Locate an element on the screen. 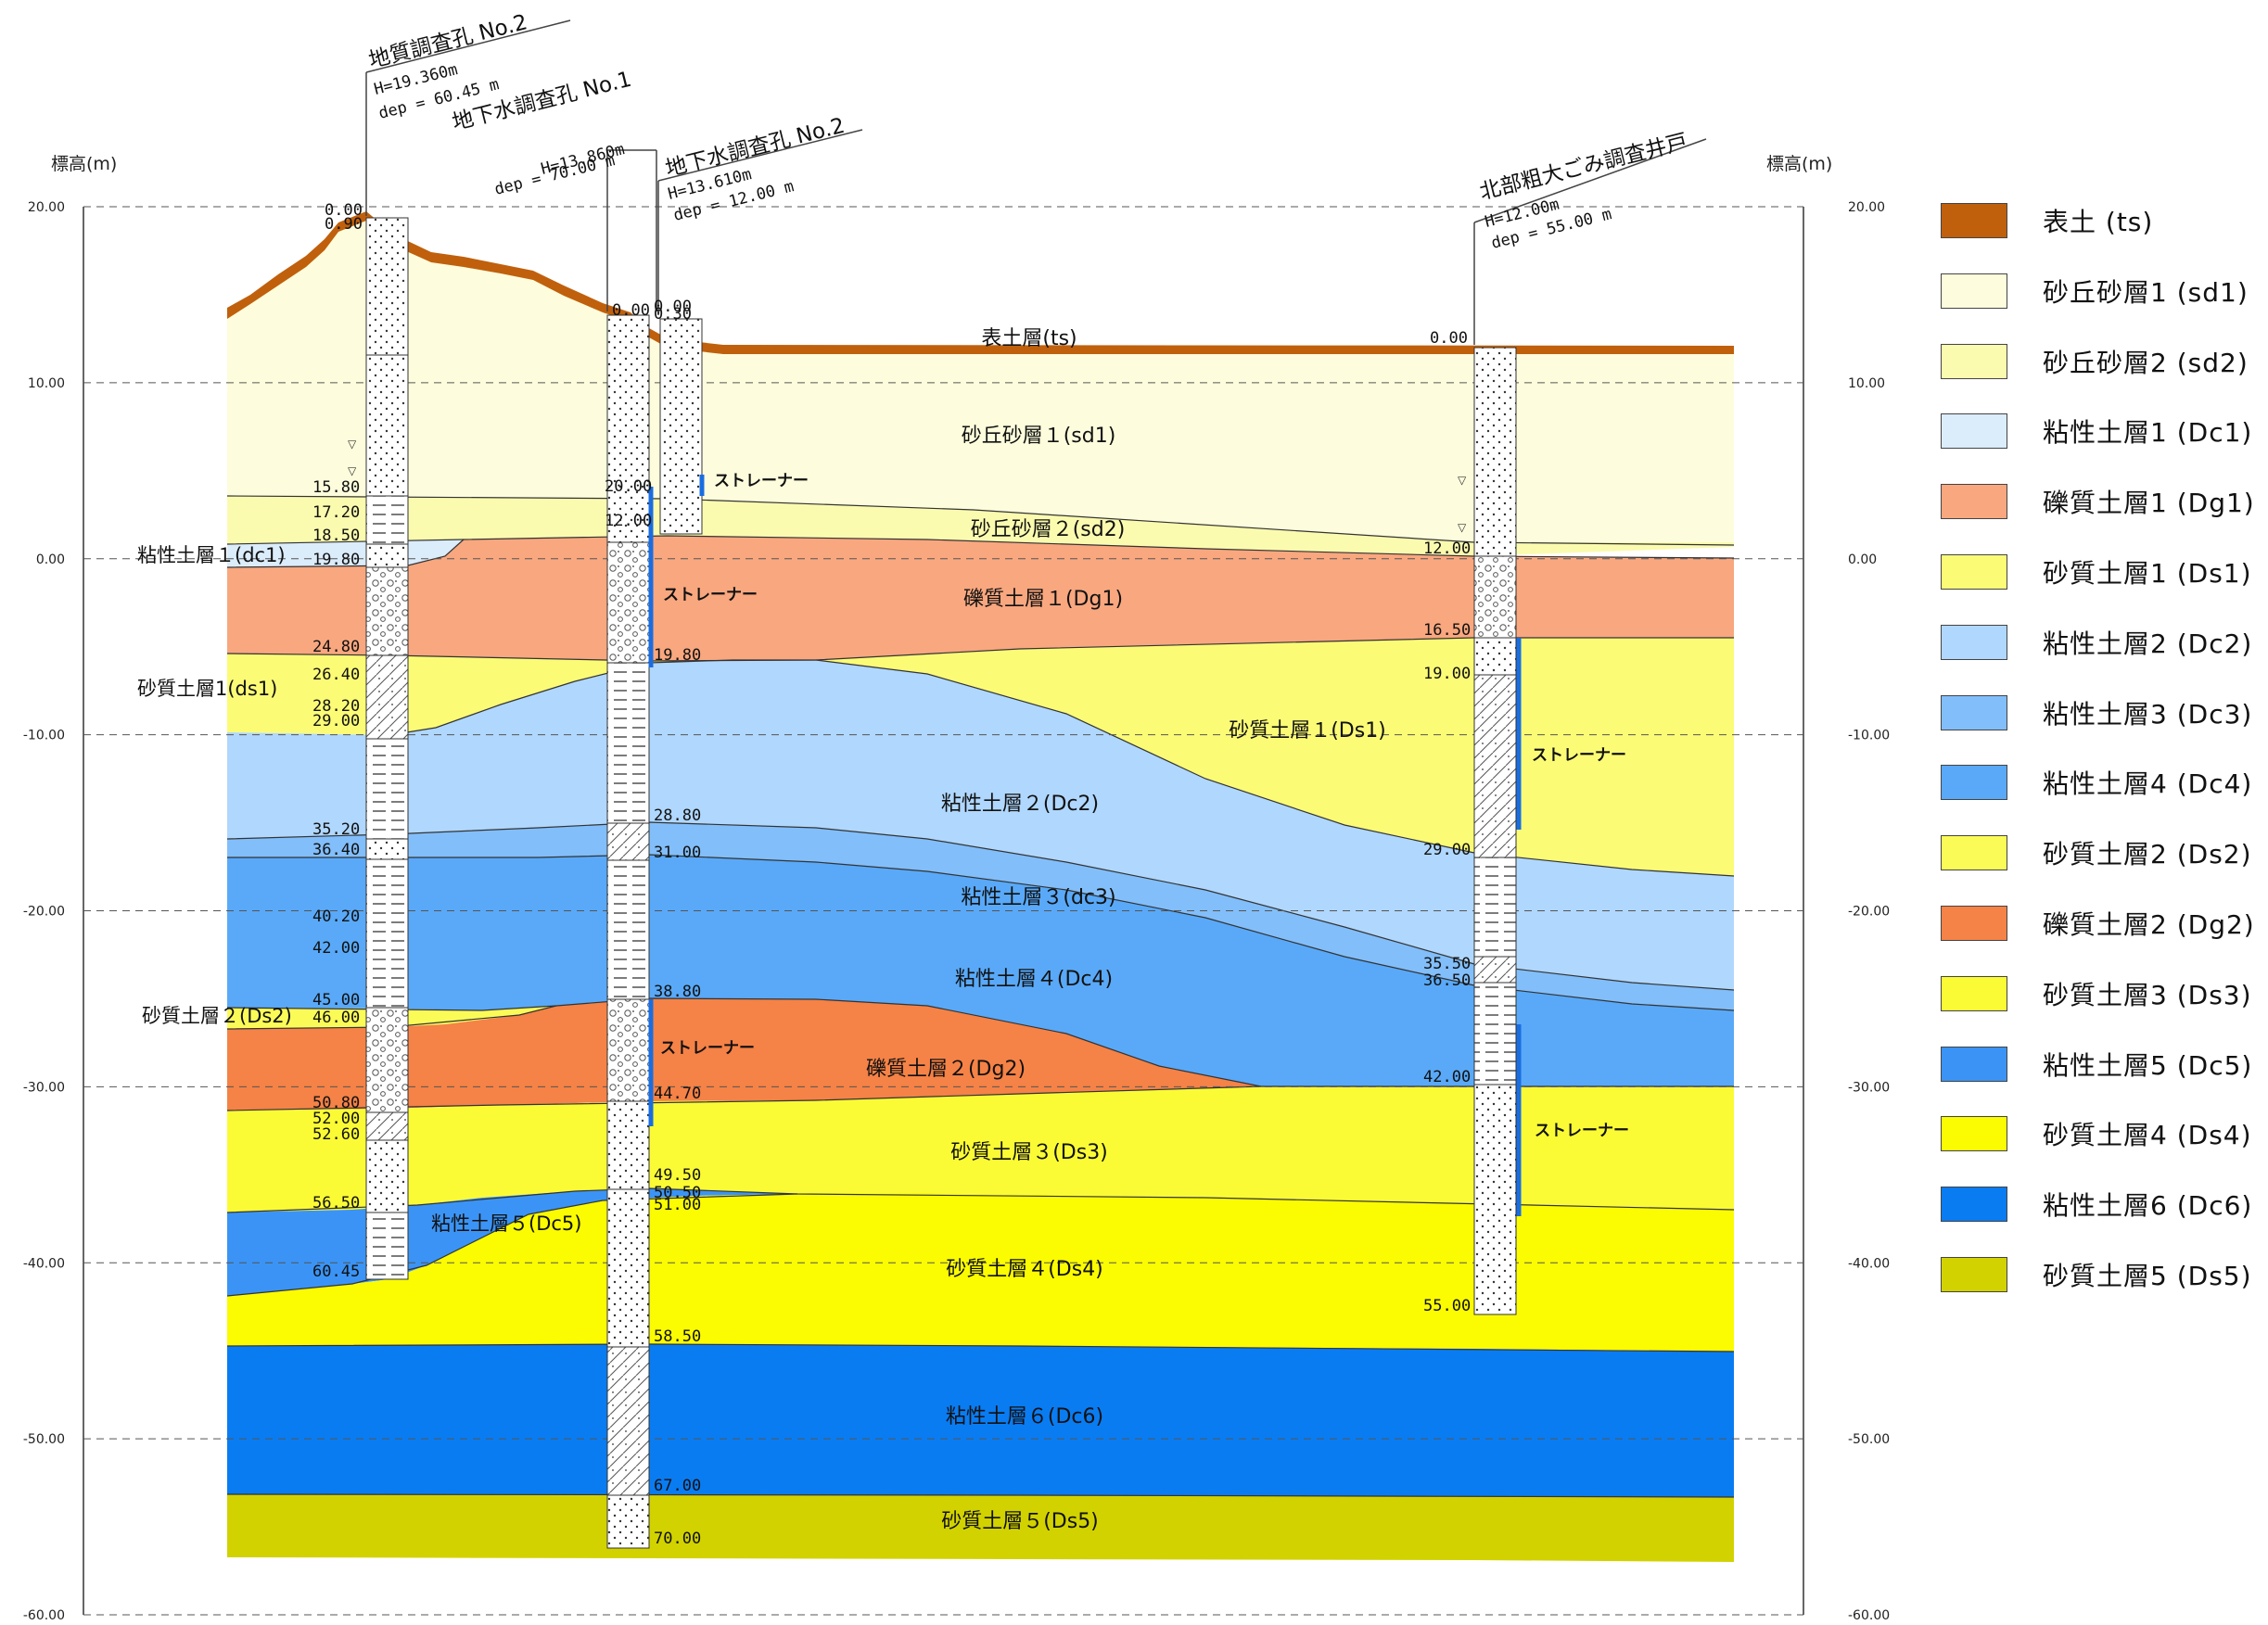 The image size is (2268, 1625). depth-label: 28.20 is located at coordinates (336, 706).